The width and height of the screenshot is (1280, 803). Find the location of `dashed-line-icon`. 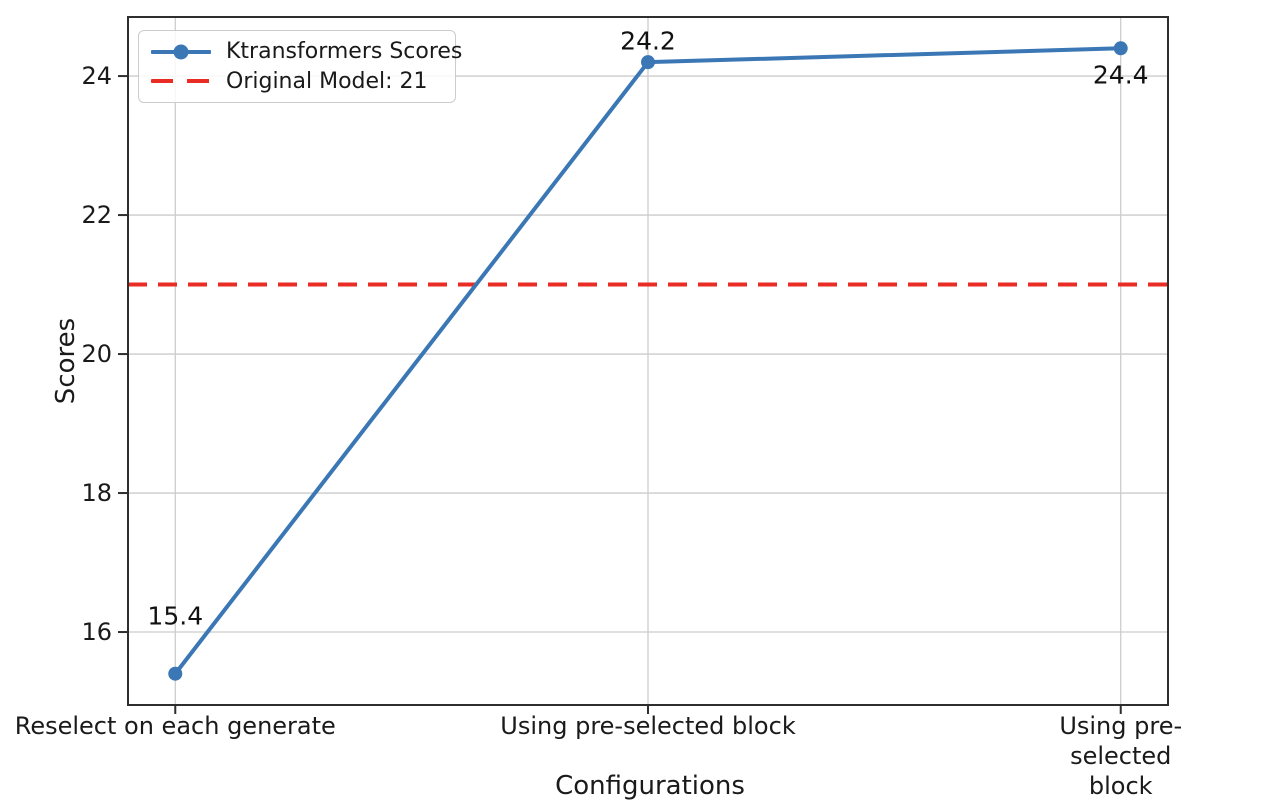

dashed-line-icon is located at coordinates (181, 81).